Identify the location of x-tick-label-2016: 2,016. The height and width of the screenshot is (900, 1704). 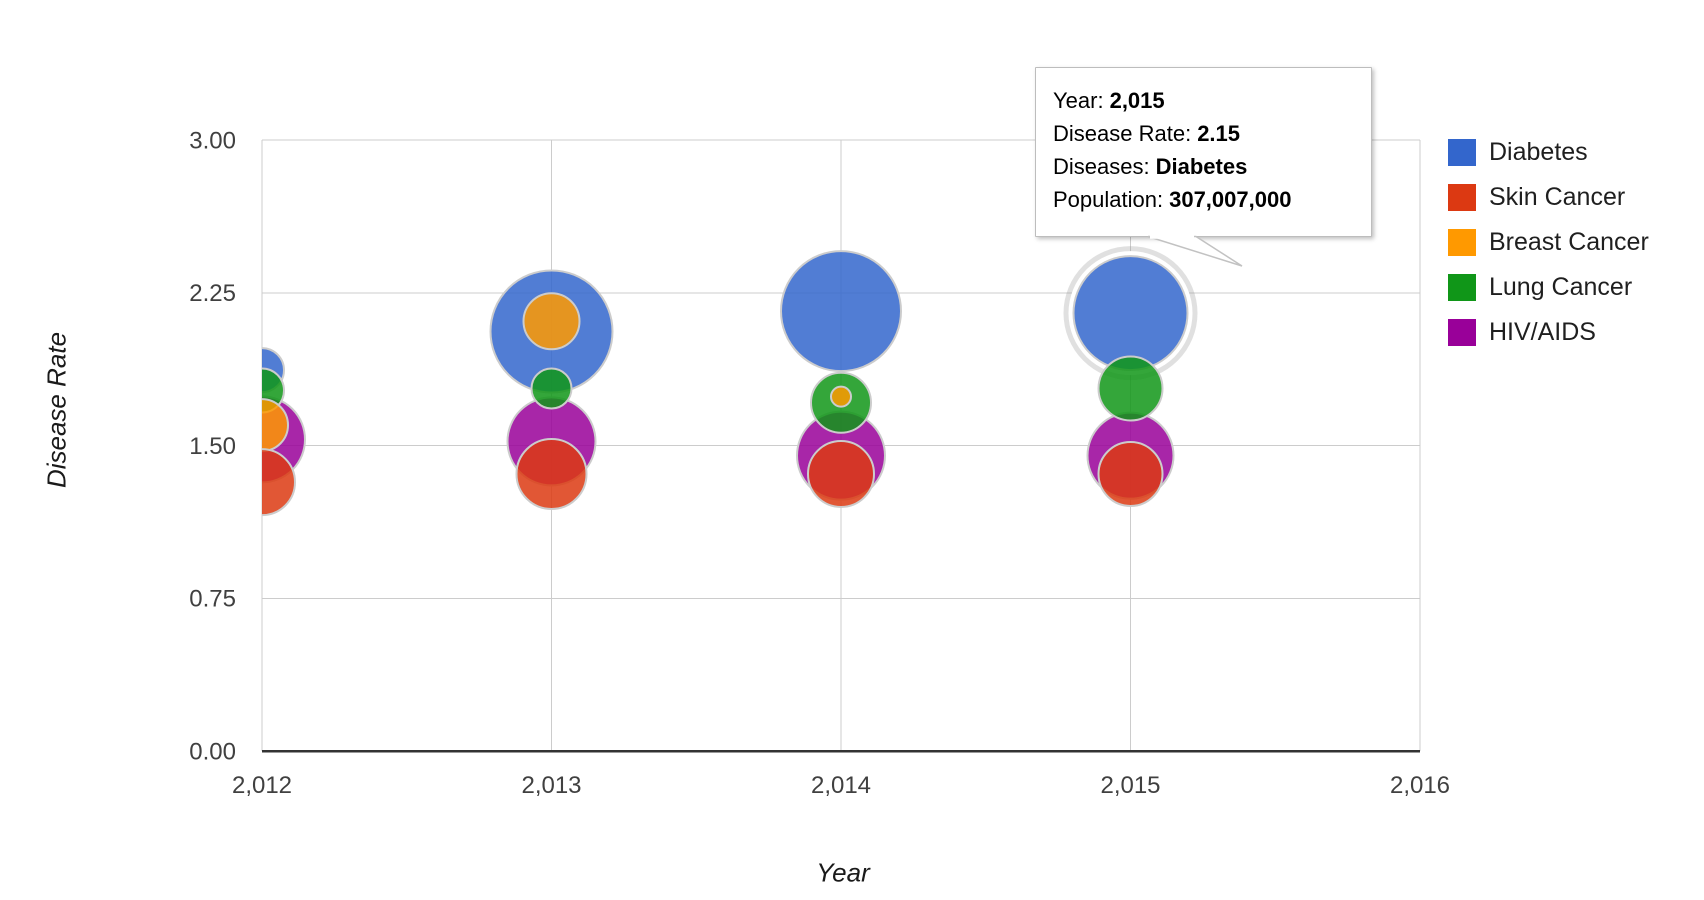
(1420, 785).